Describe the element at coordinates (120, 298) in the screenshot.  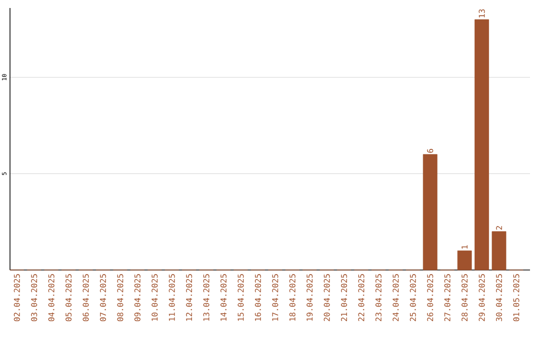
I see `x-tick-label: 08.04.2025` at that location.